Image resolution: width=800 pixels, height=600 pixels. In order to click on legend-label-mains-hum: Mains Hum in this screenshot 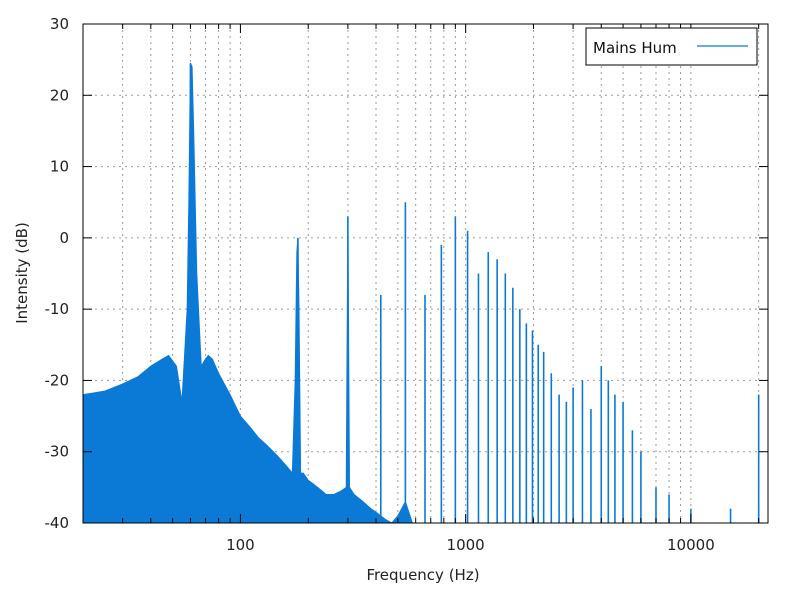, I will do `click(635, 48)`.